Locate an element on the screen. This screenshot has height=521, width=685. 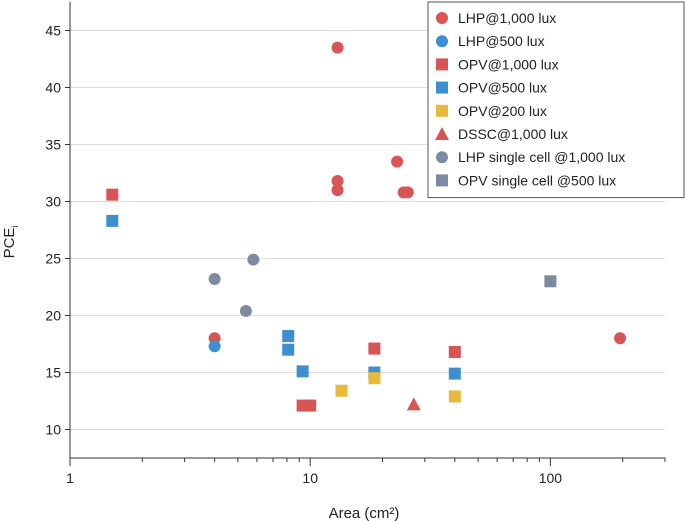
y-tick-label: 25 is located at coordinates (53, 259).